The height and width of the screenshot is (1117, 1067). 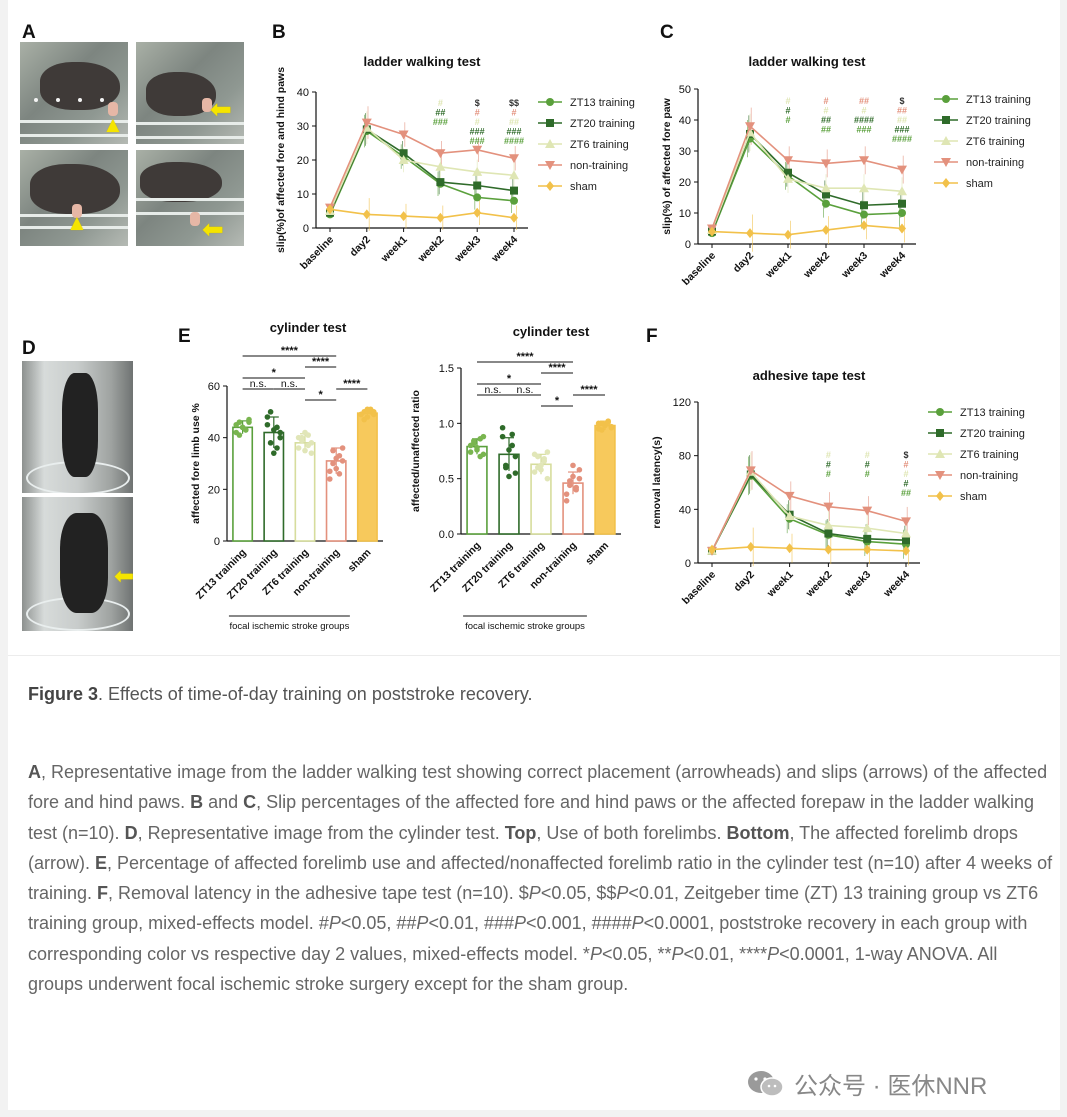 What do you see at coordinates (184, 336) in the screenshot?
I see `panel-label-e: E` at bounding box center [184, 336].